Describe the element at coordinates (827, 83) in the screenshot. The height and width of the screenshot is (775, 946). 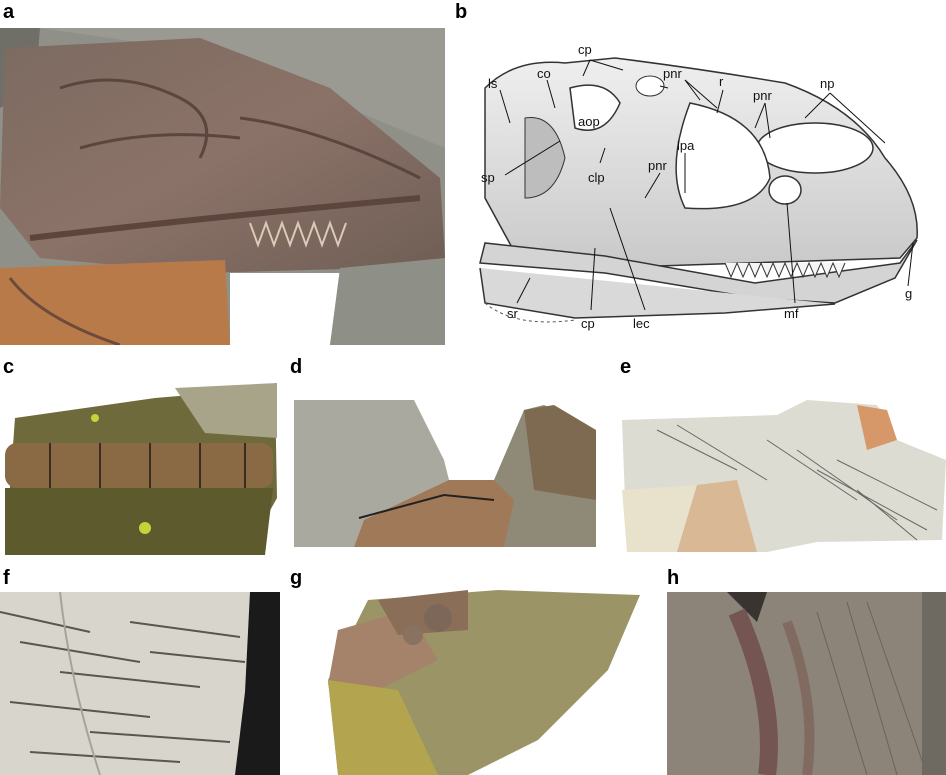
I see `label-np: np` at that location.